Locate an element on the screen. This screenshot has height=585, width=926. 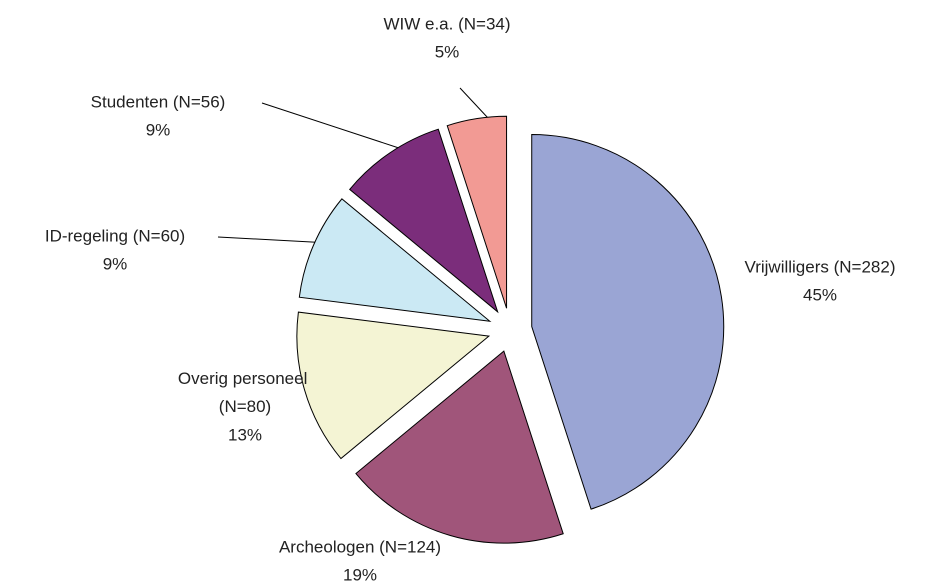
label-line: Overig personeel is located at coordinates (245, 378).